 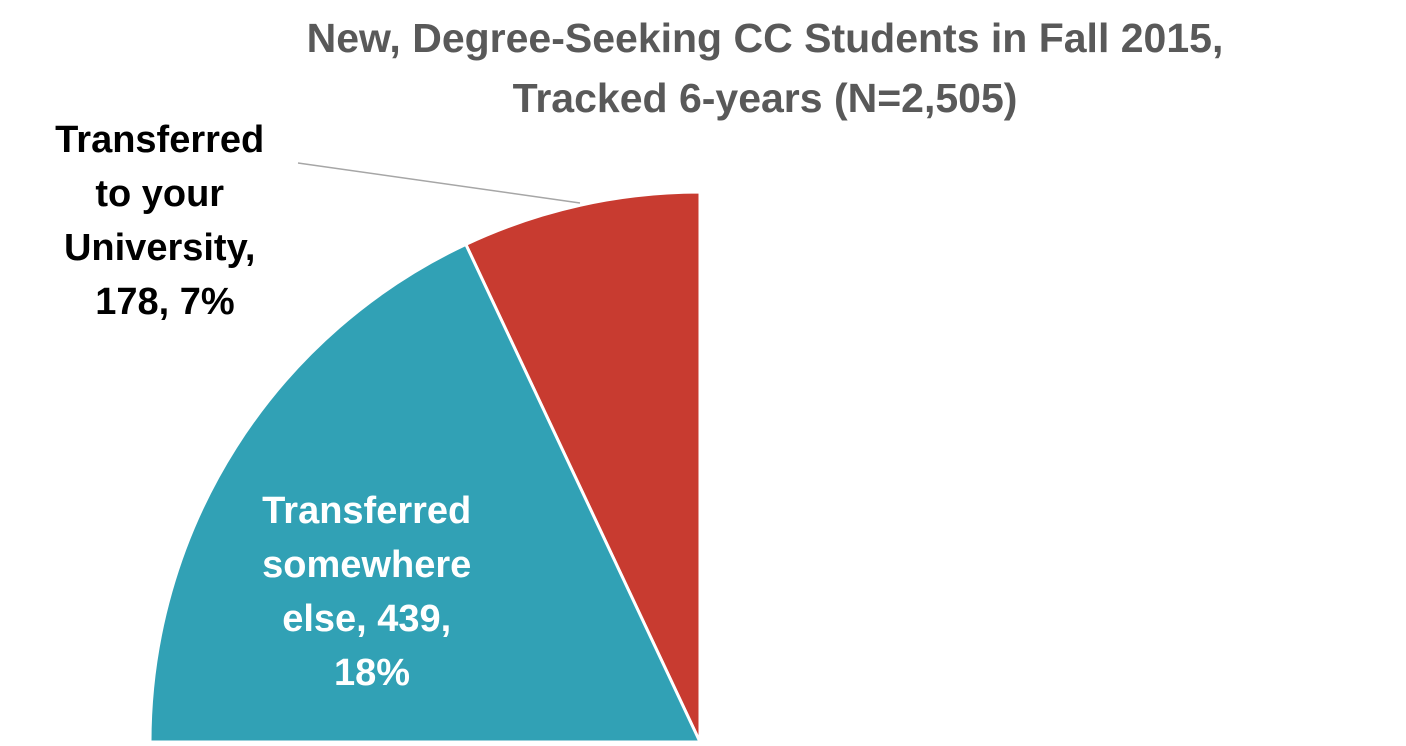 What do you see at coordinates (165, 248) in the screenshot?
I see `data-label-line: University,` at bounding box center [165, 248].